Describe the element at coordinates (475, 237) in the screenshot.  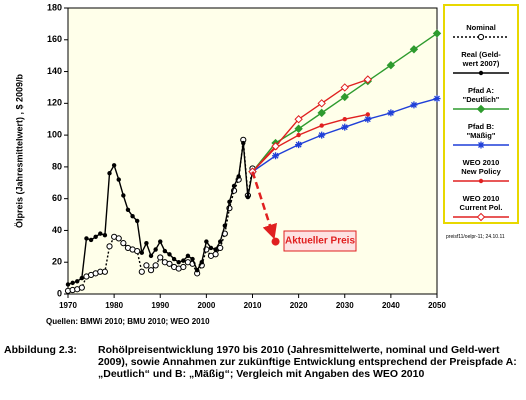
I see `version-note: preisf11/oelpr-11; 24.10.11` at that location.